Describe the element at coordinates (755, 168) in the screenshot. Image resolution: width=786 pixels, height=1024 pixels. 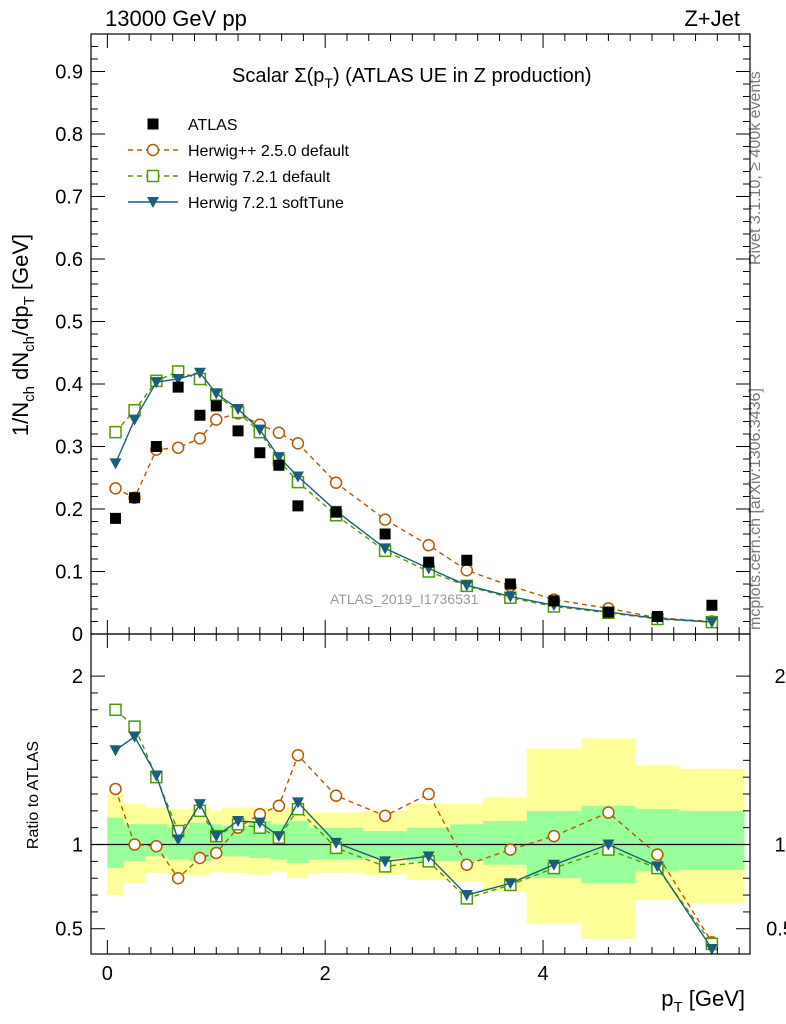
I see `rivet-version-text: Rivet 3.1.10, ≥ 400k events` at that location.